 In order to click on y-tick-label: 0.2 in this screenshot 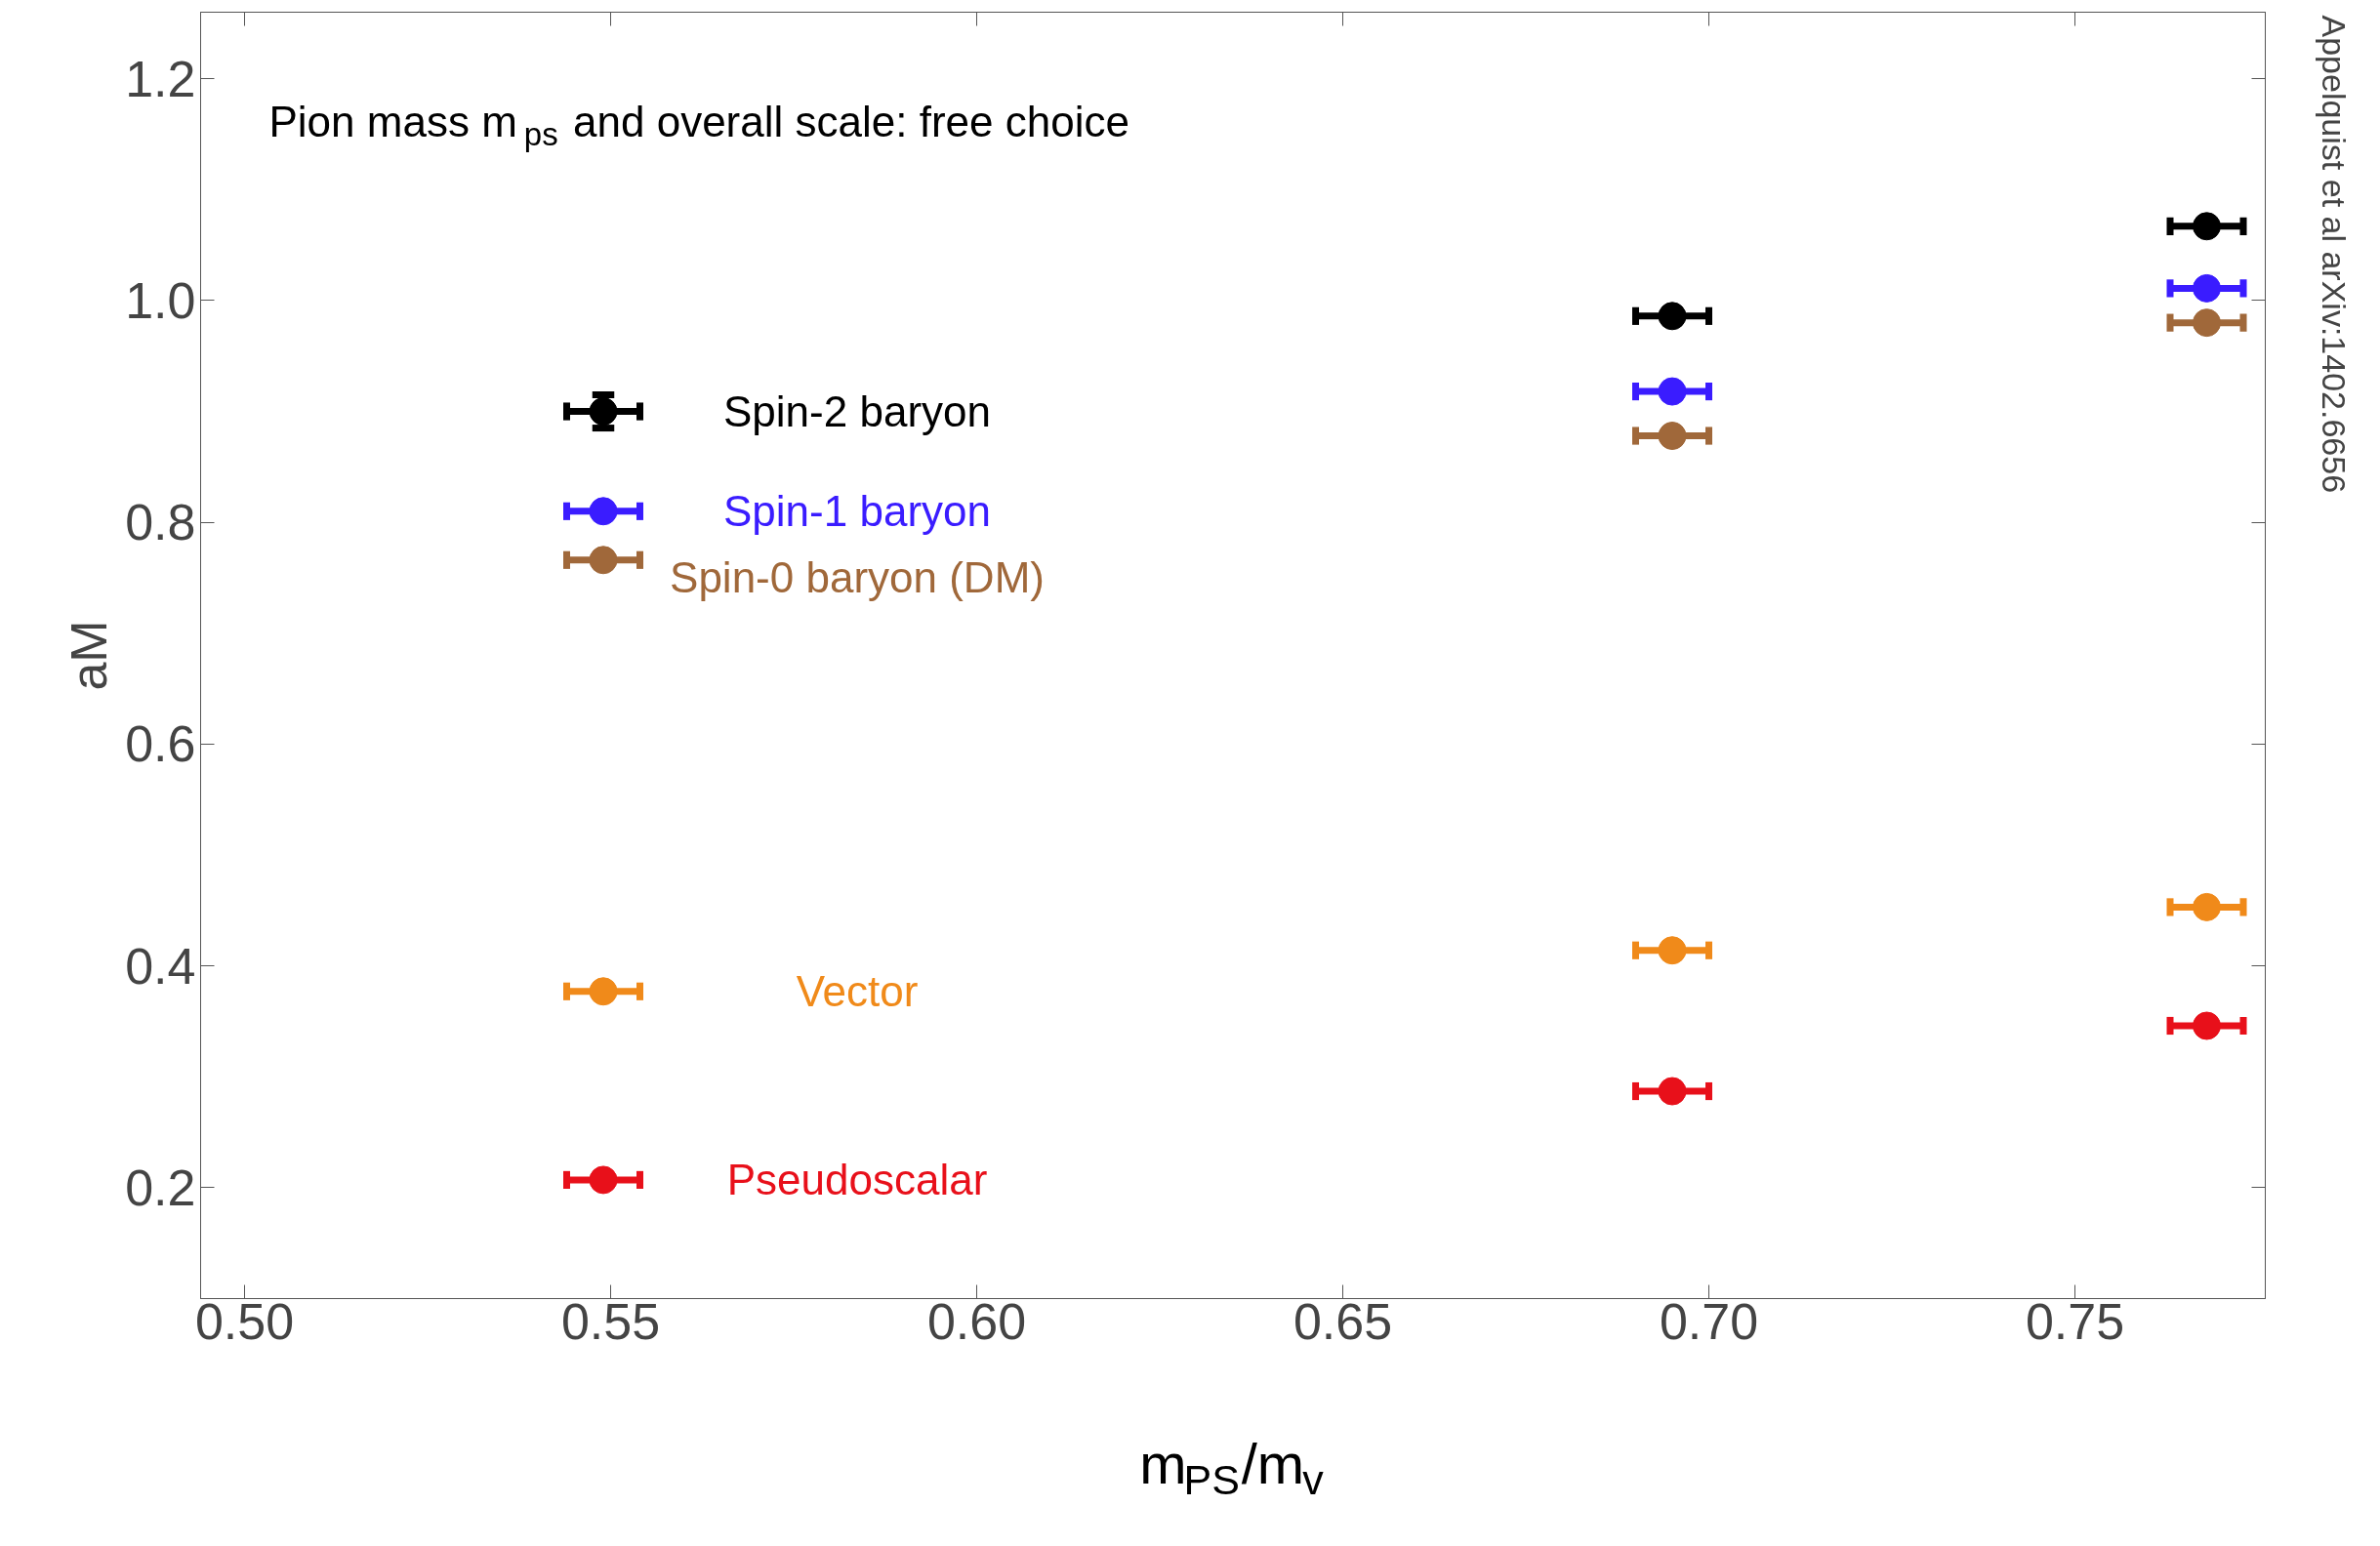, I will do `click(160, 1188)`.